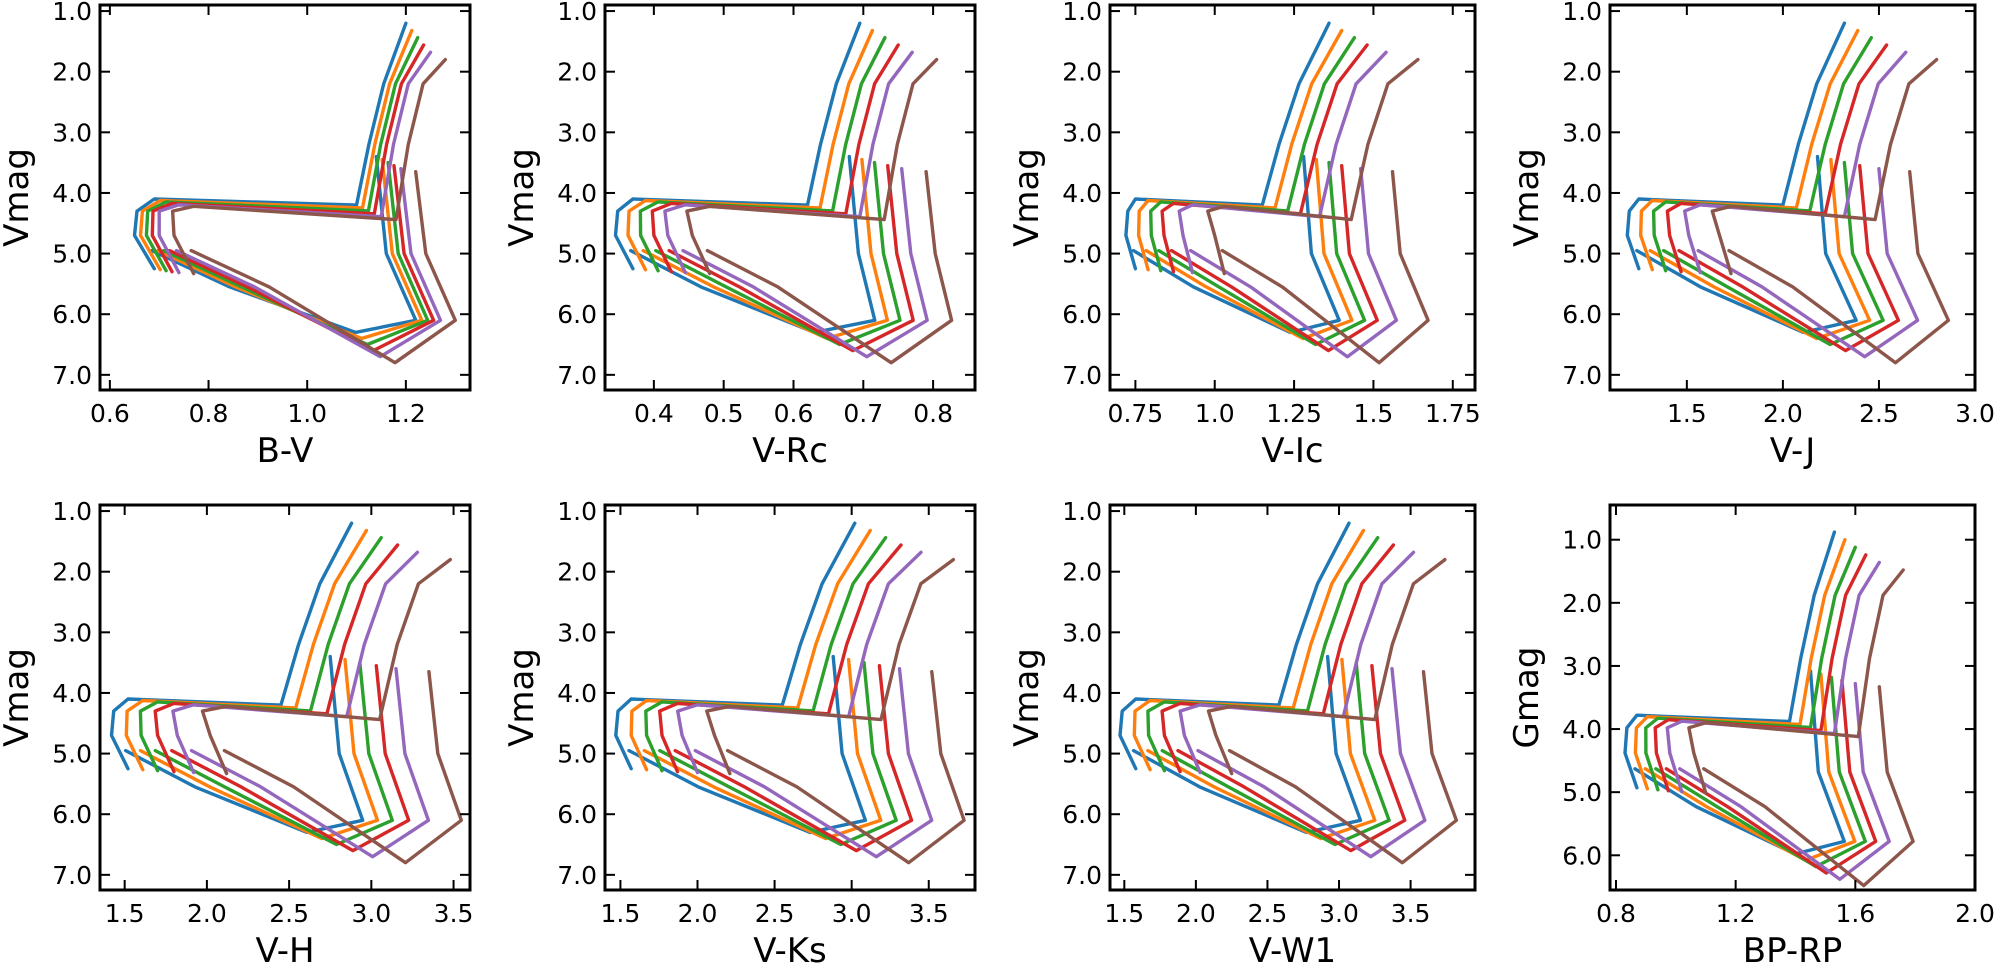  Describe the element at coordinates (1453, 413) in the screenshot. I see `x-tick-label: 1.75` at that location.